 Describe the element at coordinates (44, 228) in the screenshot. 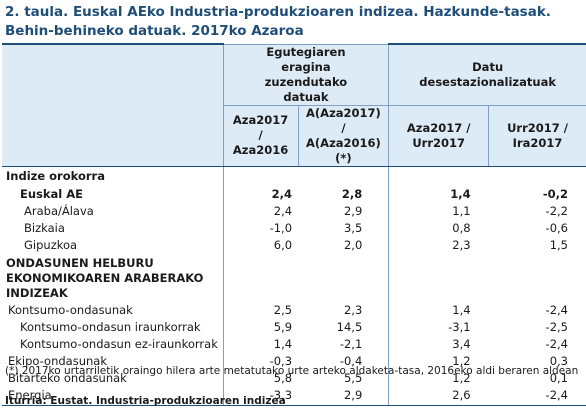

I see `row-label: Bizkaia` at that location.